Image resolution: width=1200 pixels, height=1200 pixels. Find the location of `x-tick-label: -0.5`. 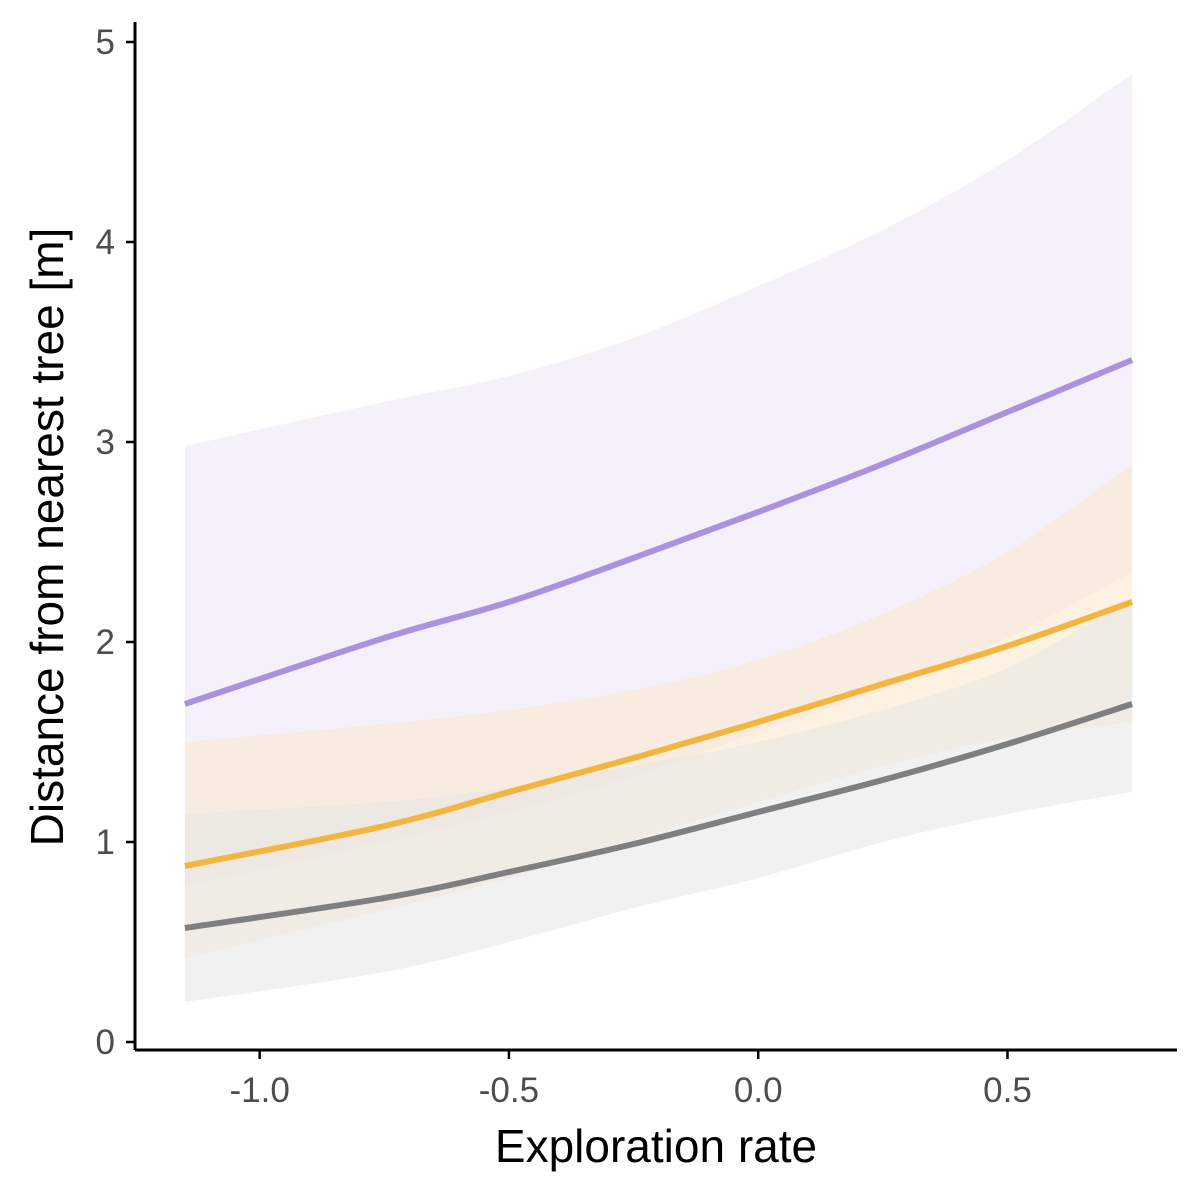

x-tick-label: -0.5 is located at coordinates (509, 1090).